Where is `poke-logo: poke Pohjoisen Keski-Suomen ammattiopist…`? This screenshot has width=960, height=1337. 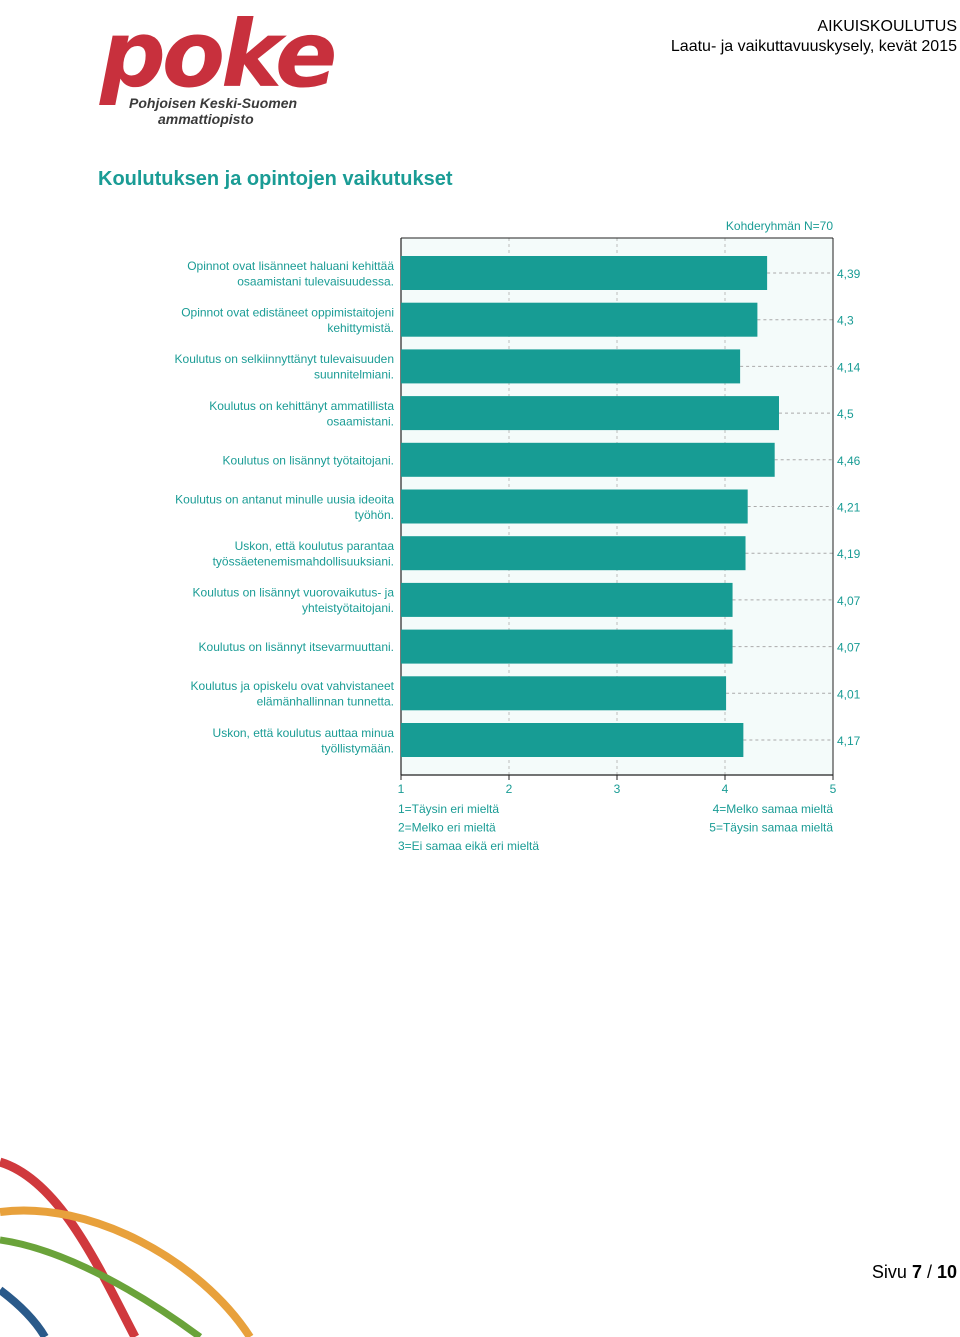 poke-logo: poke Pohjoisen Keski-Suomen ammattiopist… is located at coordinates (216, 70).